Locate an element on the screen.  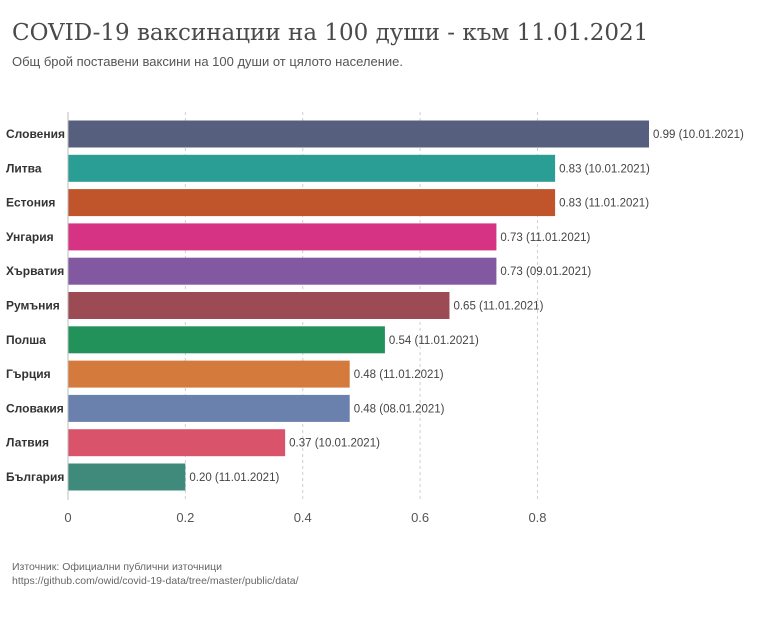
value-label: 0.48 (08.01.2021) is located at coordinates (399, 409).